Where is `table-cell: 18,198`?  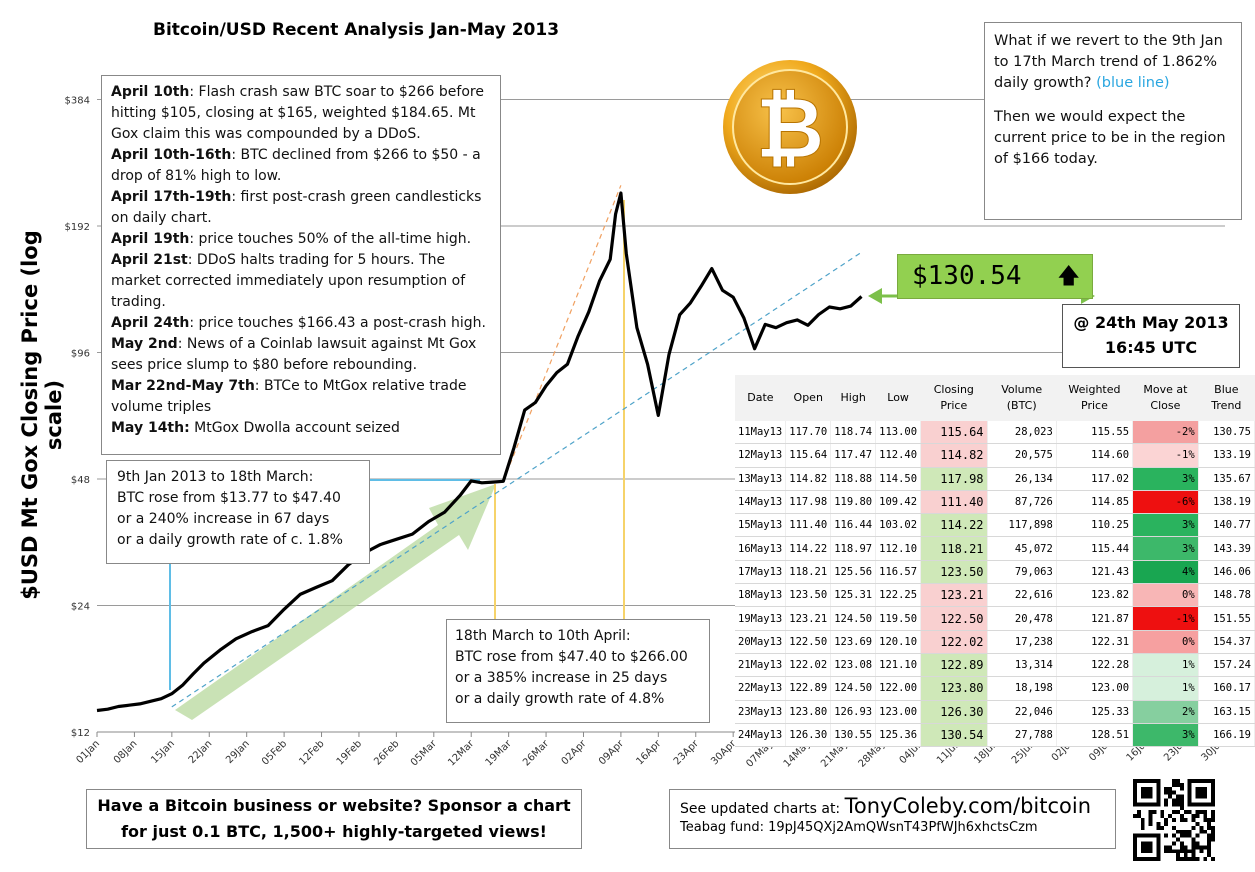 table-cell: 18,198 is located at coordinates (1022, 688).